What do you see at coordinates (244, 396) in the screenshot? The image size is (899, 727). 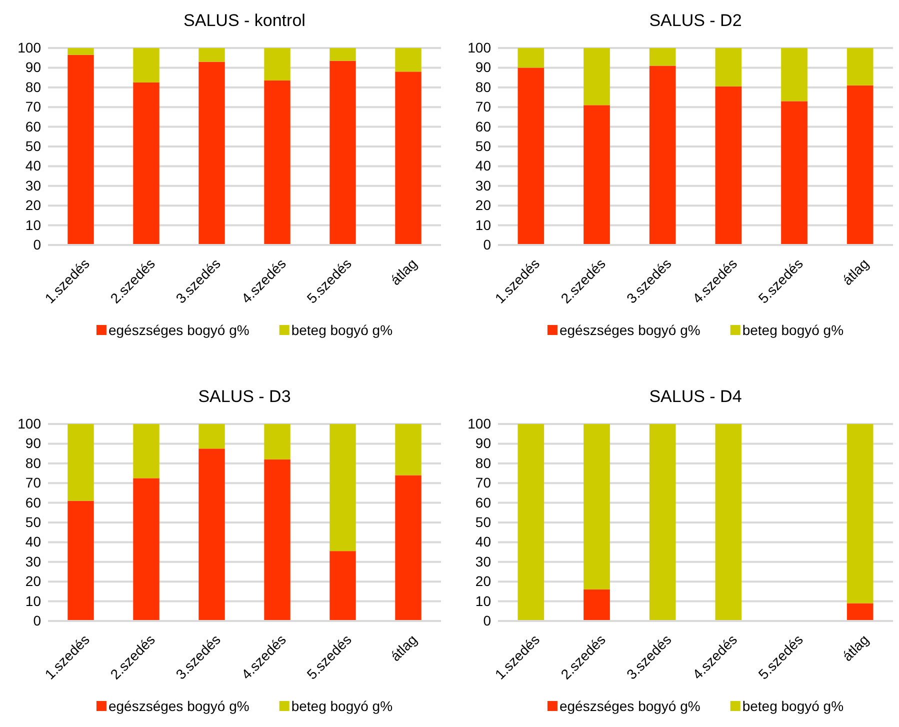 I see `chart-title: SALUS - D3` at bounding box center [244, 396].